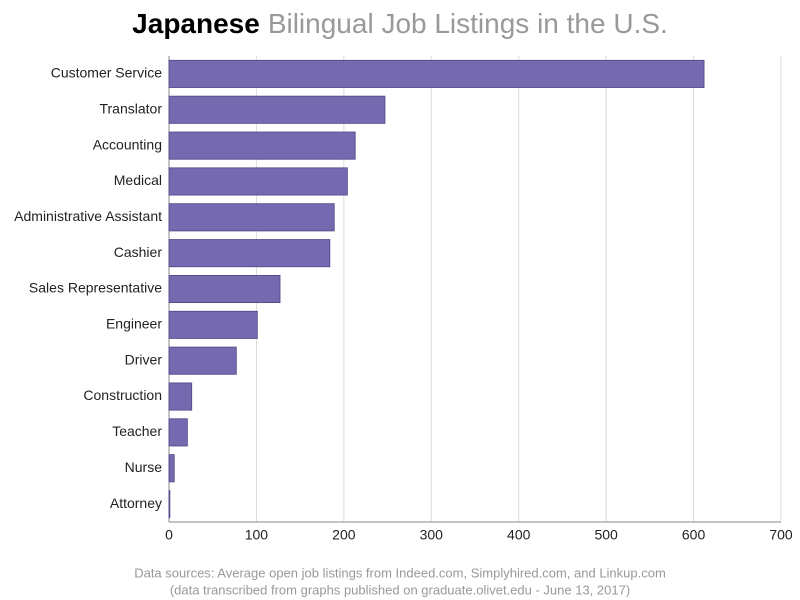 Image resolution: width=800 pixels, height=600 pixels. Describe the element at coordinates (519, 535) in the screenshot. I see `x-tick-label: 400` at that location.